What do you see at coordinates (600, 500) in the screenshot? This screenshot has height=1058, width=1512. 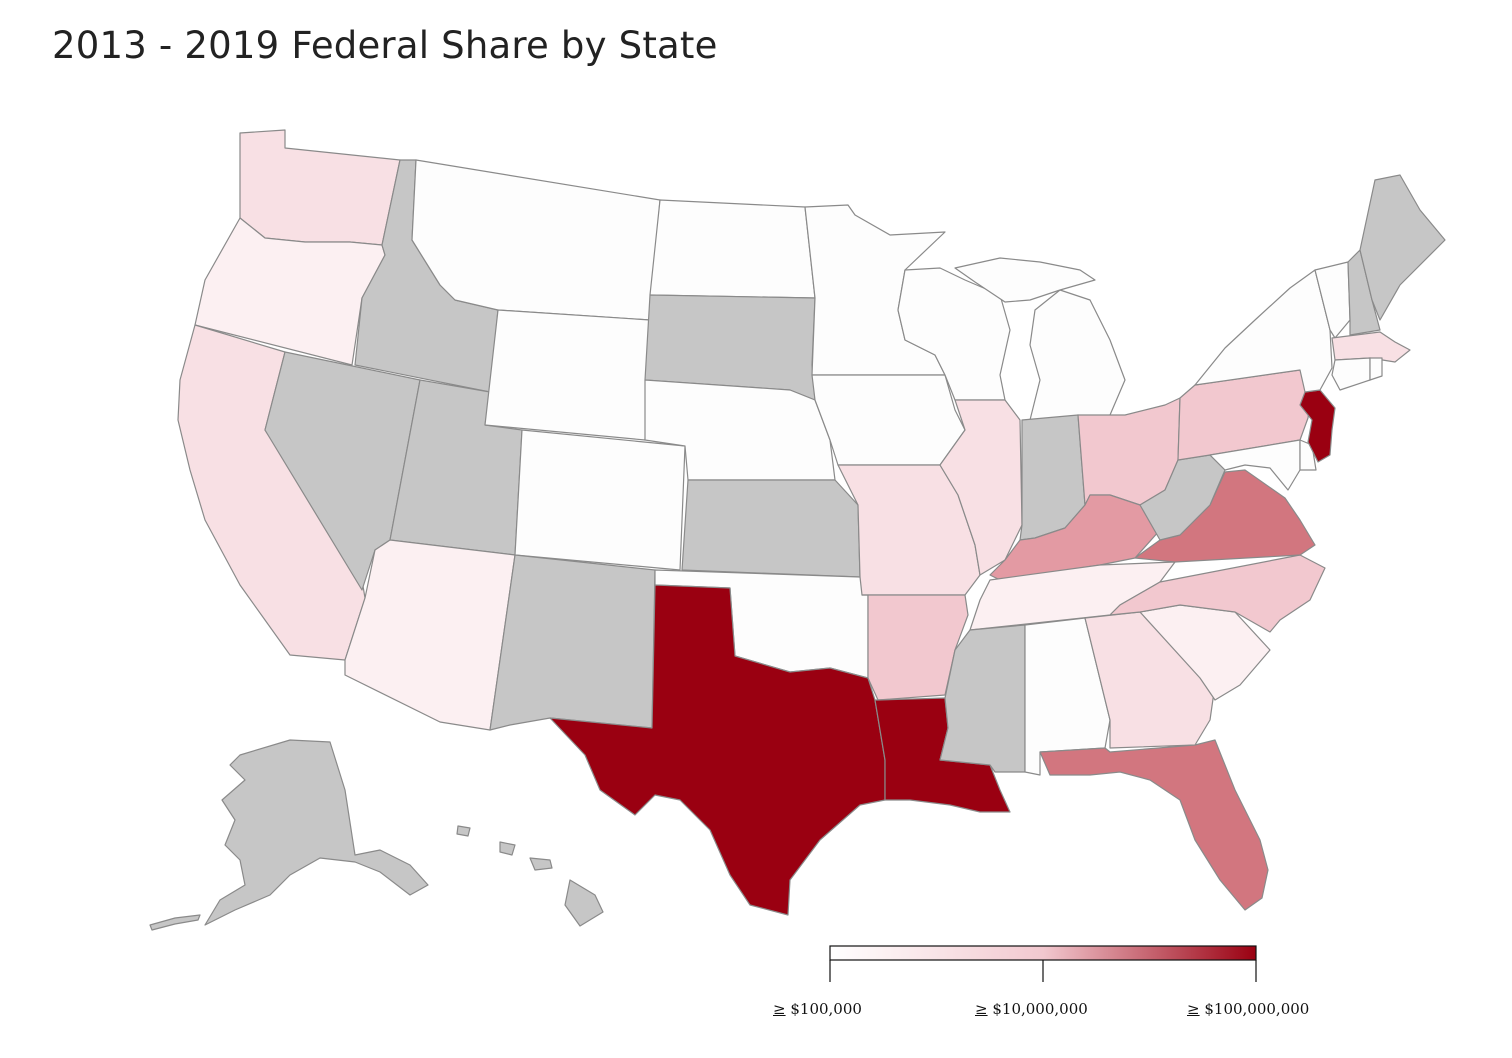 I see `state-colorado` at bounding box center [600, 500].